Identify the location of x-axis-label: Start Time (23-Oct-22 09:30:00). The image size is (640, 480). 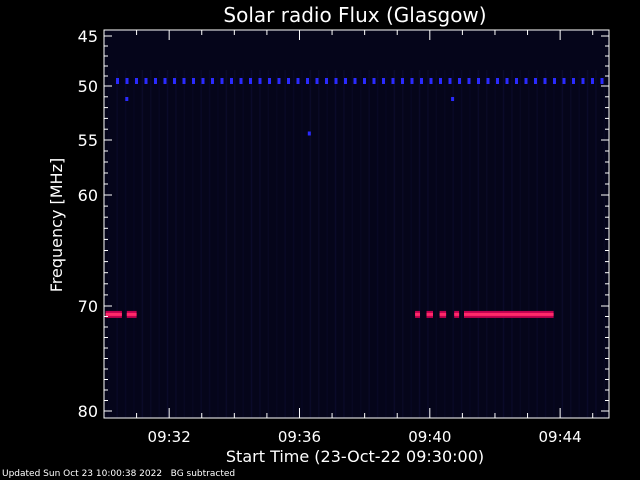
(355, 456).